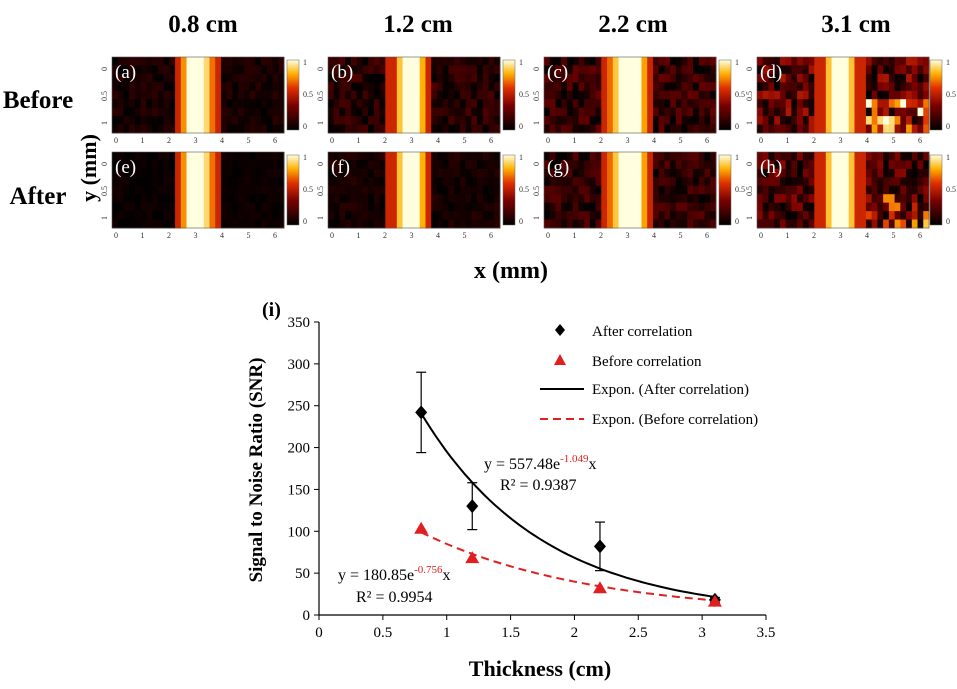 Image resolution: width=957 pixels, height=689 pixels. I want to click on colorbar-tick-label: 1, so click(737, 157).